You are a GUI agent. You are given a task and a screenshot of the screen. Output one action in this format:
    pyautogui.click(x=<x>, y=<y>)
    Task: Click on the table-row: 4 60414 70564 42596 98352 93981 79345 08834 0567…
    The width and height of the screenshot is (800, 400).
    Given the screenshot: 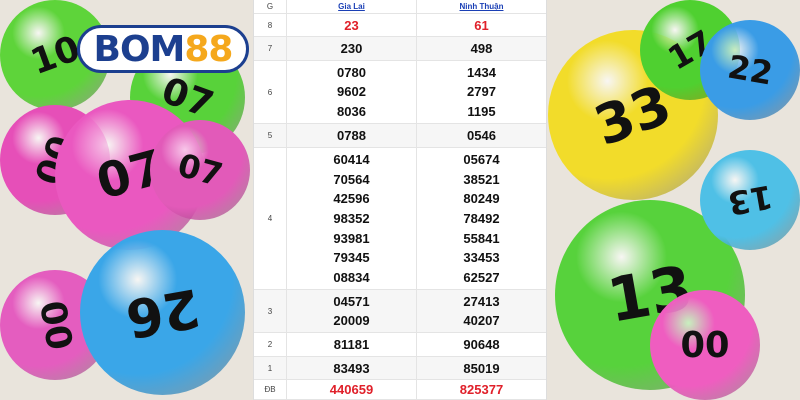 What is the action you would take?
    pyautogui.click(x=400, y=219)
    